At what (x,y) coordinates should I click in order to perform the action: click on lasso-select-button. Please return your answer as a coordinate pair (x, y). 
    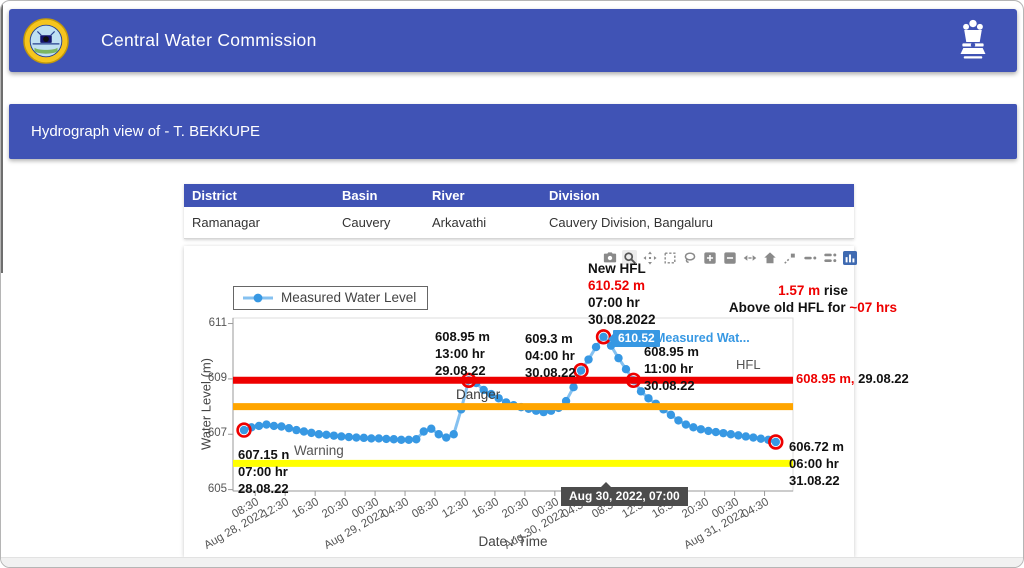
    Looking at the image, I should click on (689, 257).